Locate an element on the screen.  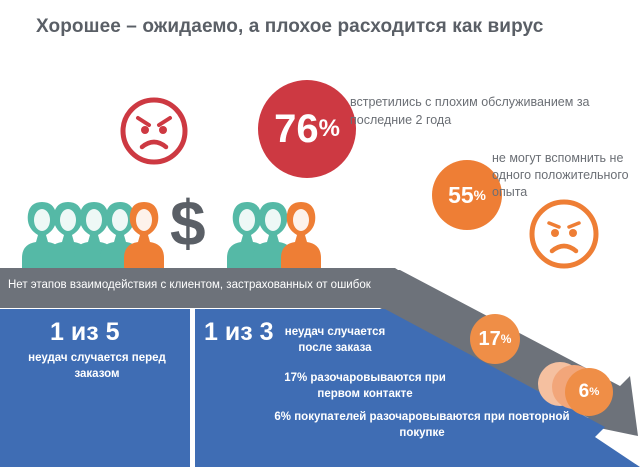
stat-55-circle: 55% is located at coordinates (467, 195).